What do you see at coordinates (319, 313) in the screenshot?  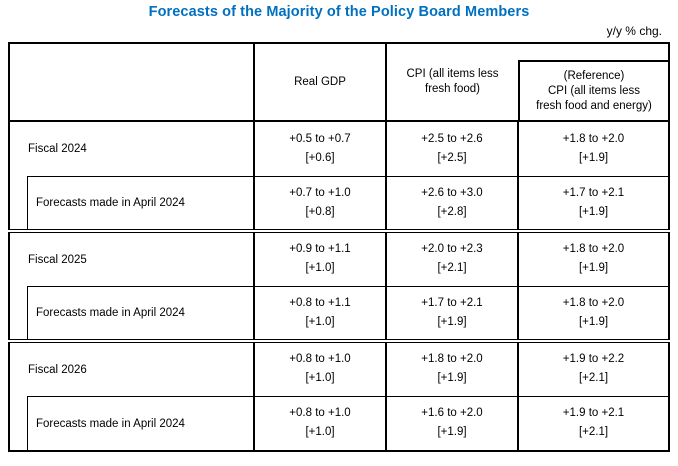 I see `cell-real-gdp: +0.8 to +1.1 [+1.0]` at bounding box center [319, 313].